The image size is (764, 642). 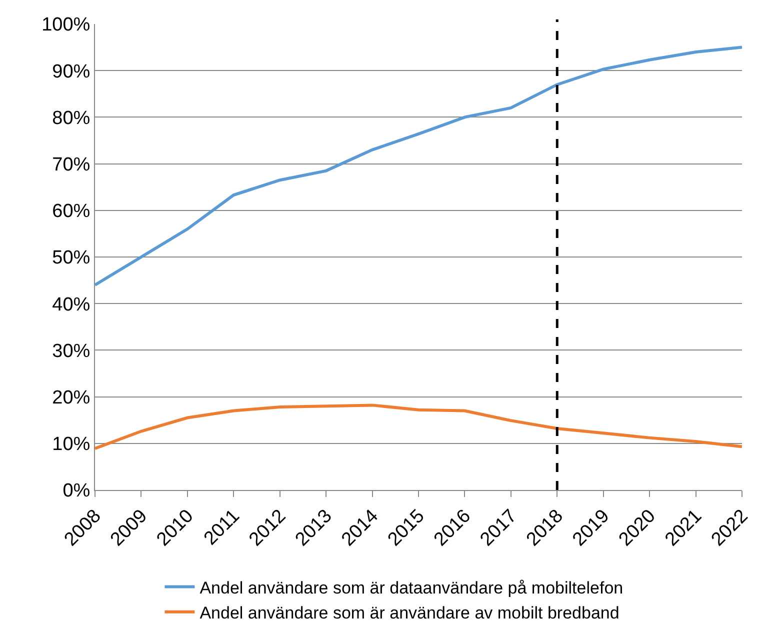 I want to click on y-tick-label: 0%, so click(x=76, y=491).